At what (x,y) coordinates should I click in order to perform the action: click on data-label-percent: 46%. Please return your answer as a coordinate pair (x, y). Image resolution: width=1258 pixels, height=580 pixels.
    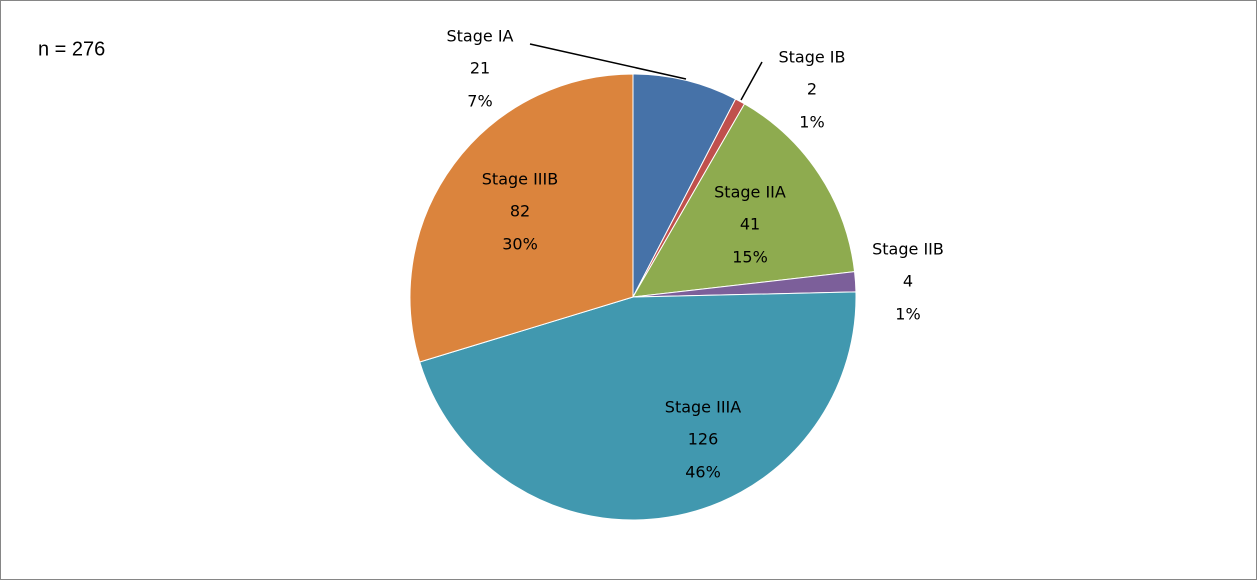
    Looking at the image, I should click on (703, 472).